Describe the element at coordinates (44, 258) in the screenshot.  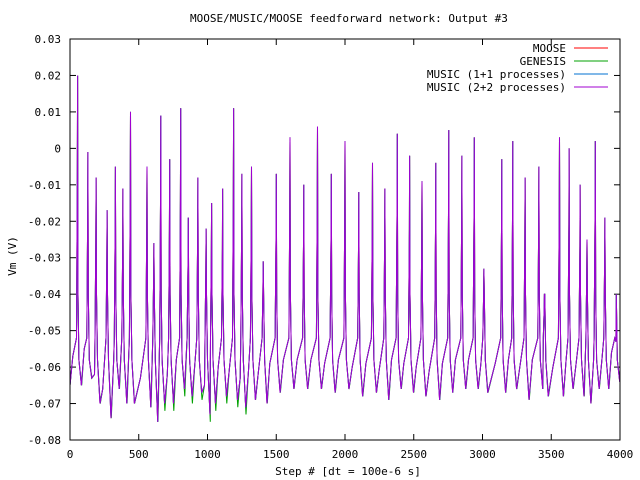
I see `y-tick-label: -0.03` at that location.